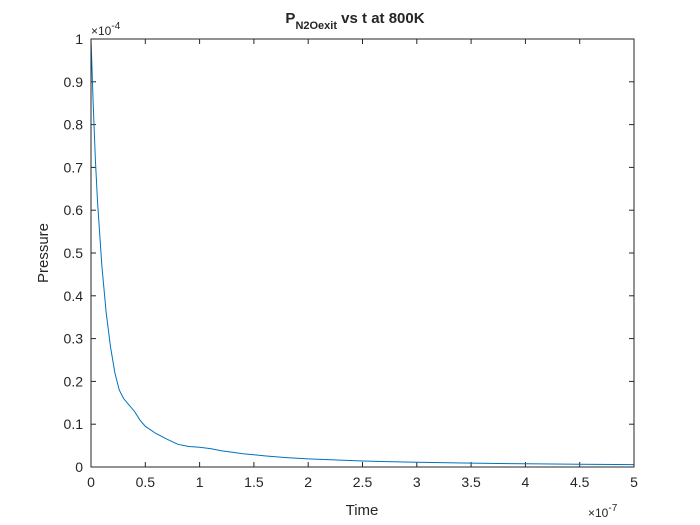  What do you see at coordinates (363, 482) in the screenshot?
I see `x-tick-label: 2.5` at bounding box center [363, 482].